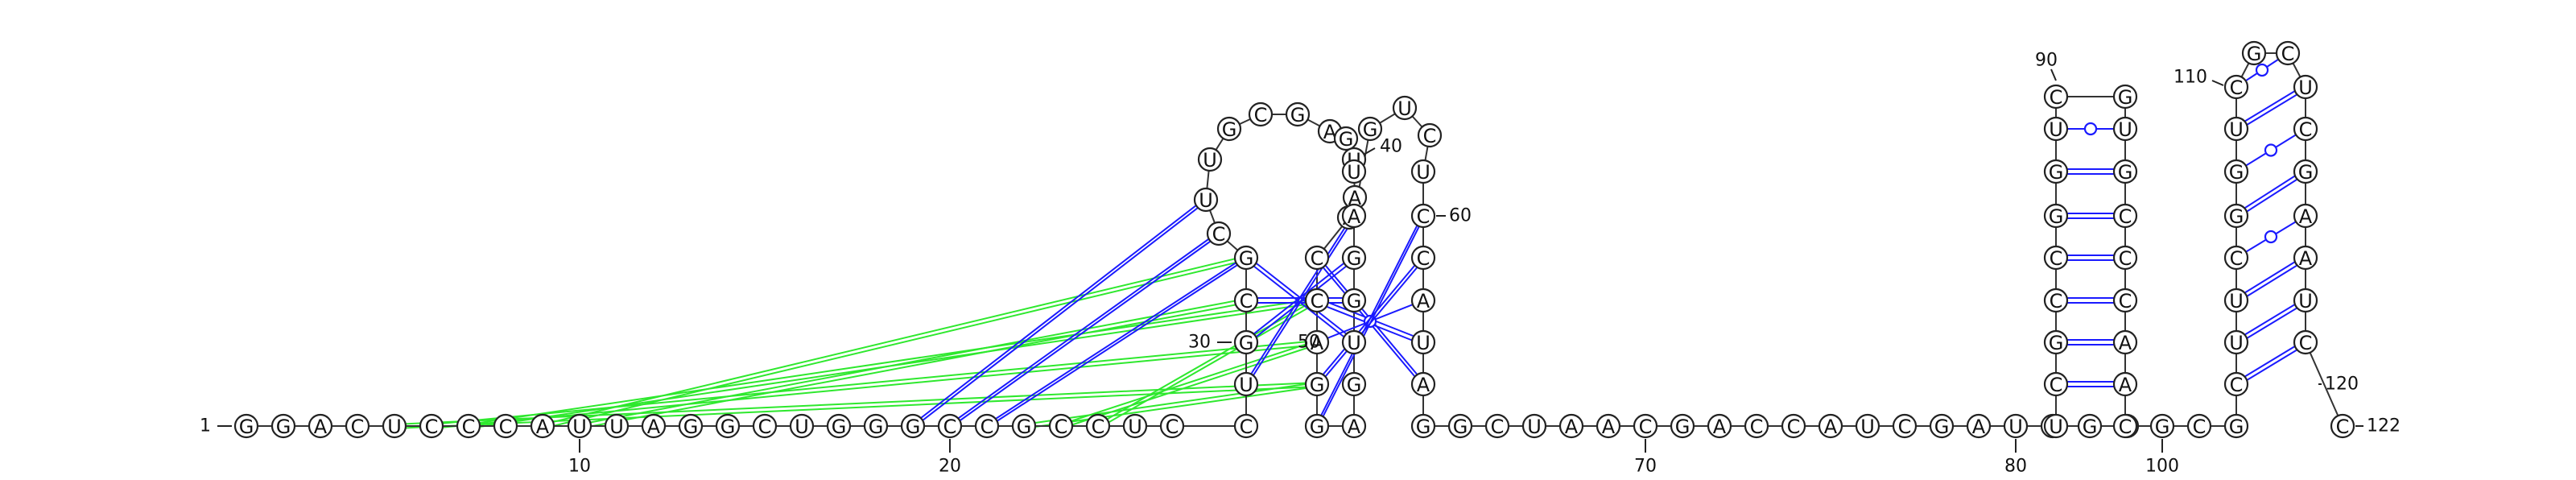  What do you see at coordinates (1199, 343) in the screenshot?
I see `position-label: 30` at bounding box center [1199, 343].